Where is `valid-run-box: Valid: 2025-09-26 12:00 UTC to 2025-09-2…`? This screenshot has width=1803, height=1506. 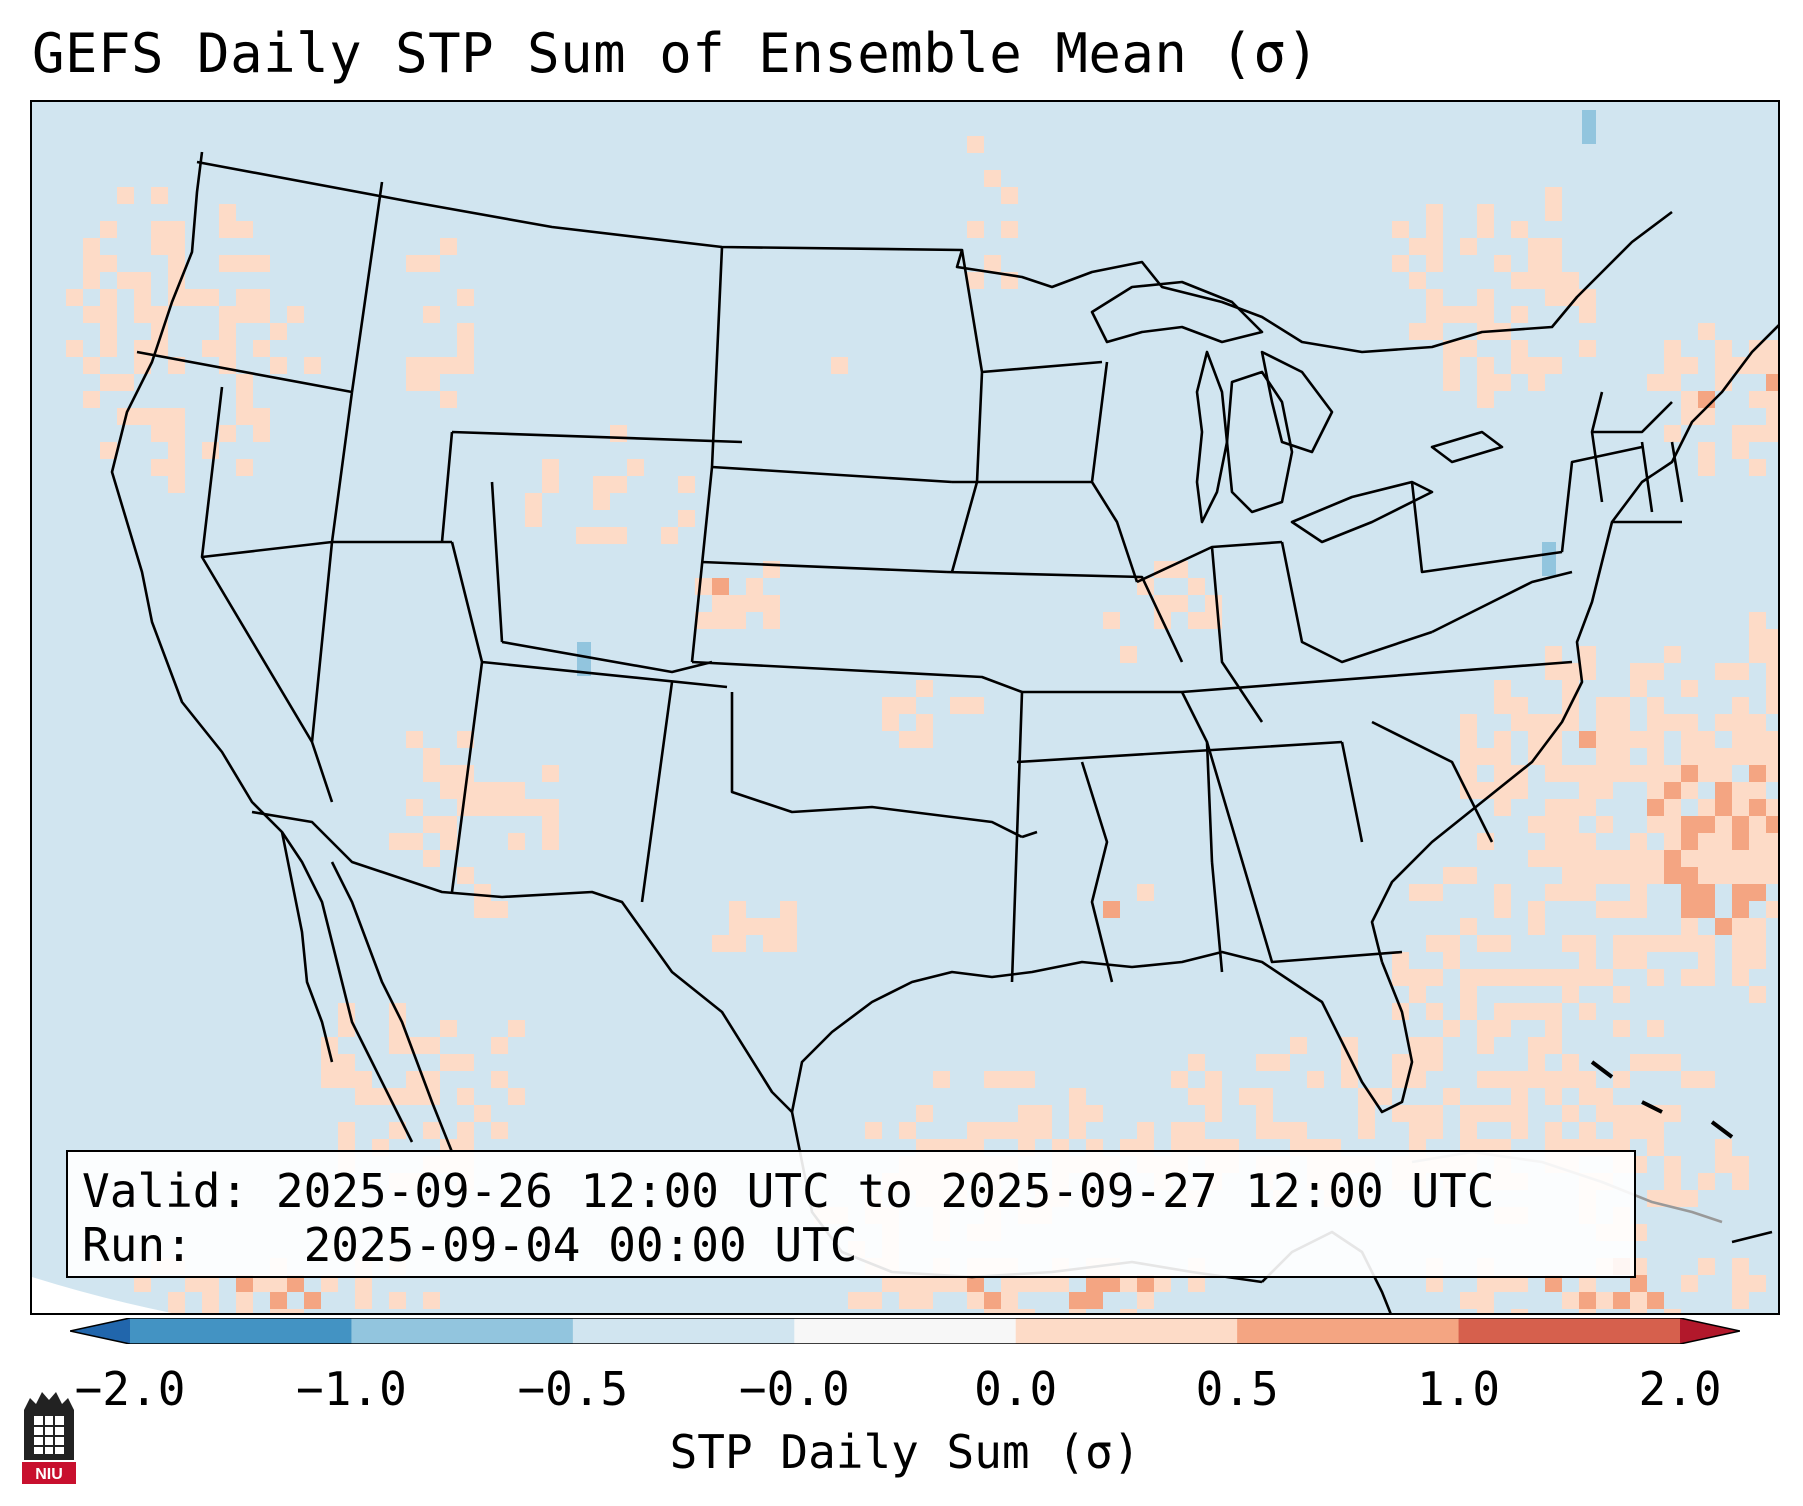 valid-run-box: Valid: 2025-09-26 12:00 UTC to 2025-09-2… is located at coordinates (851, 1214).